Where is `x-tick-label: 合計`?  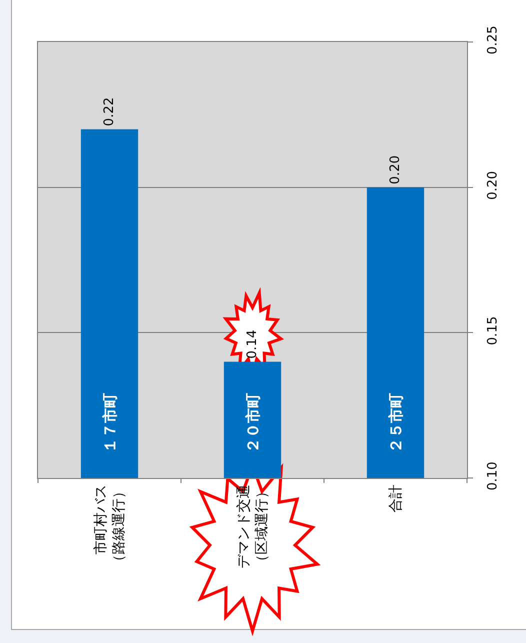 x-tick-label: 合計 is located at coordinates (396, 498).